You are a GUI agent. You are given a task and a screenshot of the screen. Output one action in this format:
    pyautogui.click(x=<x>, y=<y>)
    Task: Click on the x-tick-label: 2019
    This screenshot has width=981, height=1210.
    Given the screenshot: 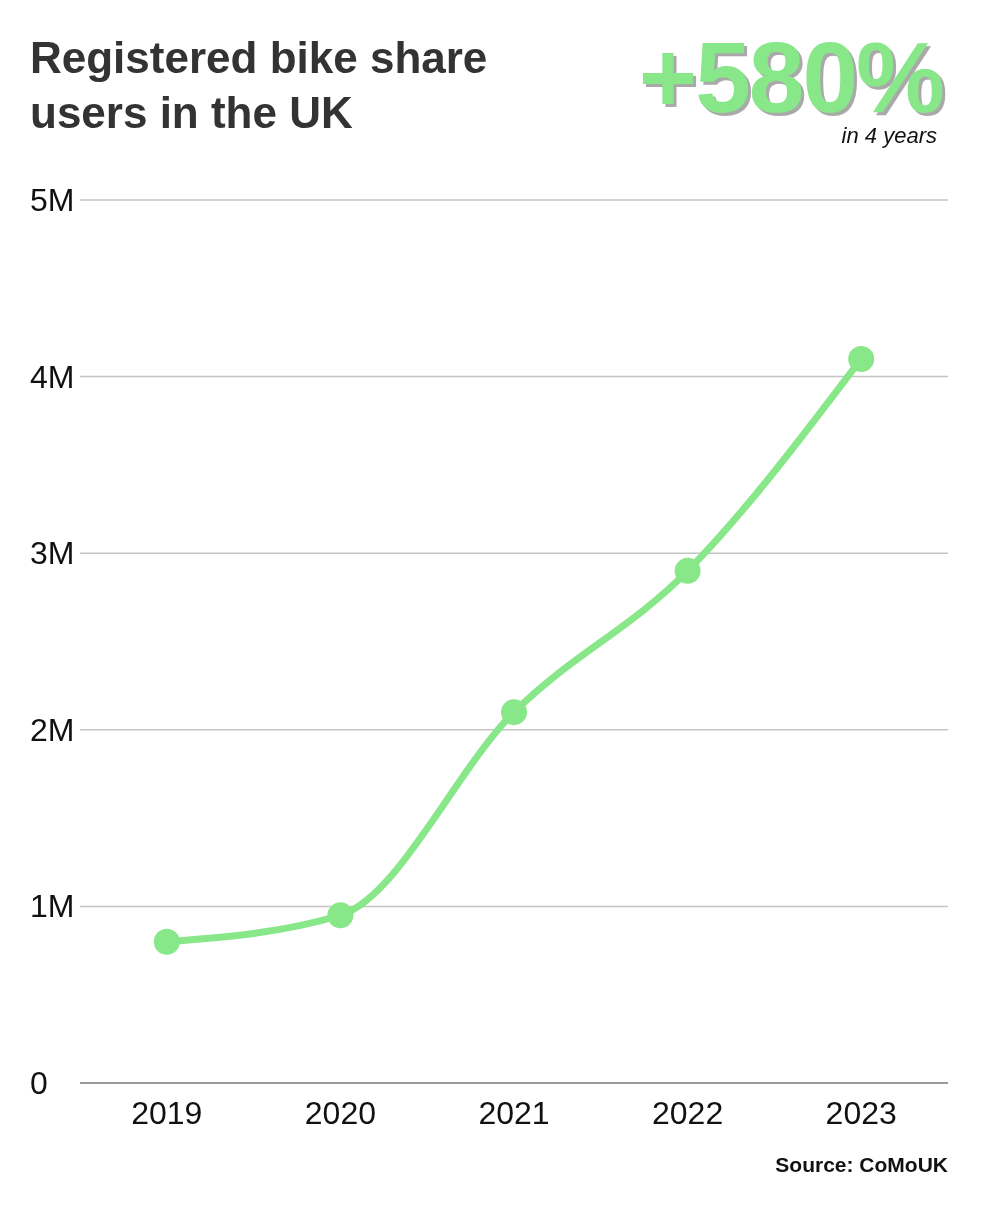 What is the action you would take?
    pyautogui.click(x=167, y=1113)
    